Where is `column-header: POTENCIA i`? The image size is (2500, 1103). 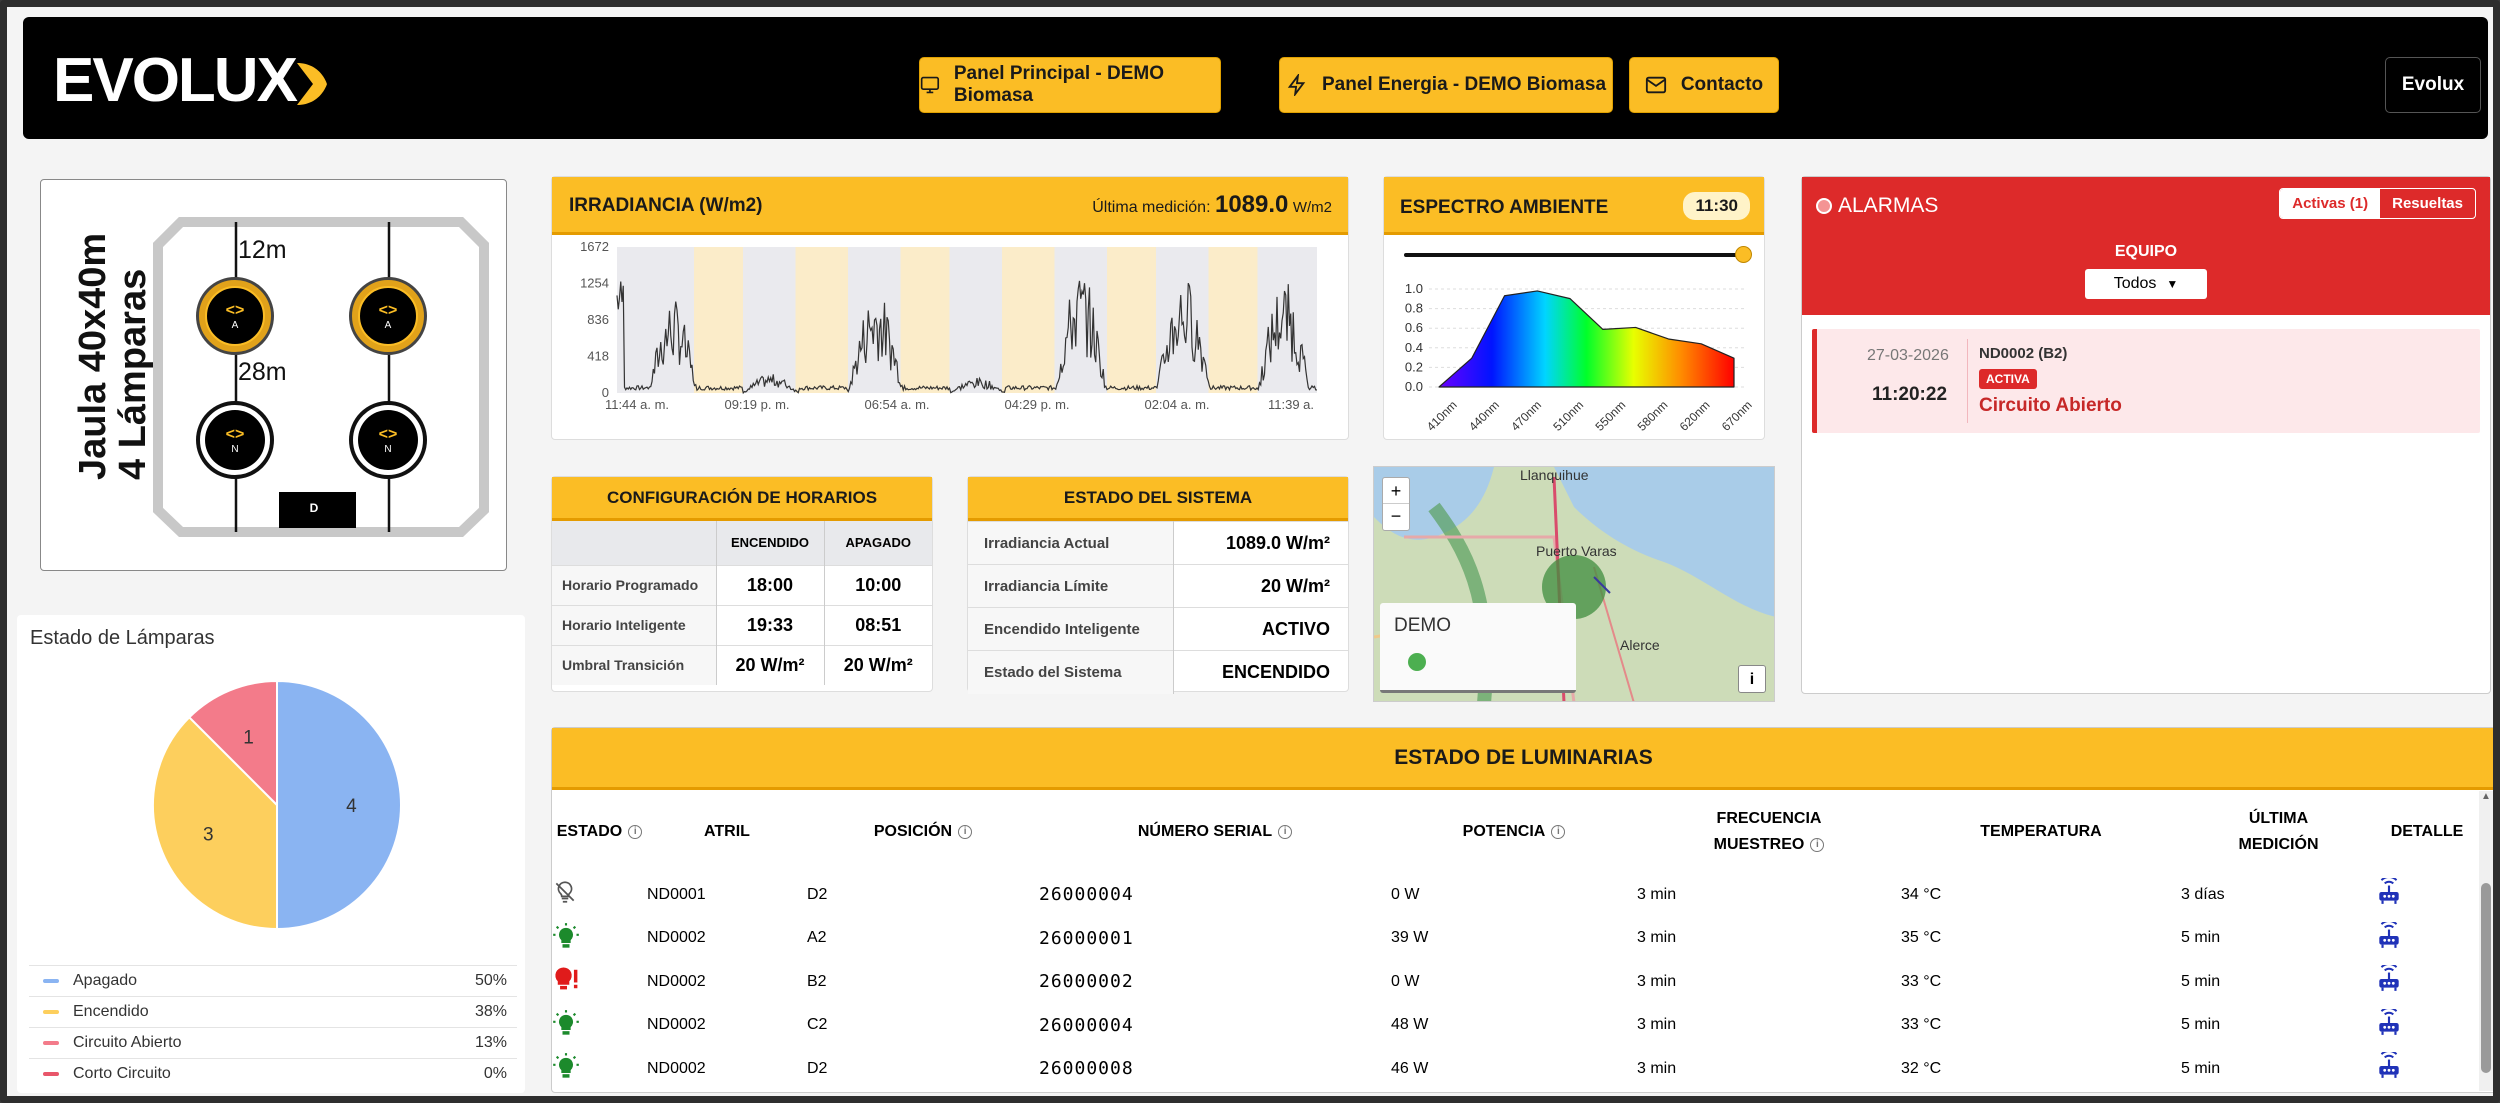 column-header: POTENCIA i is located at coordinates (1514, 832).